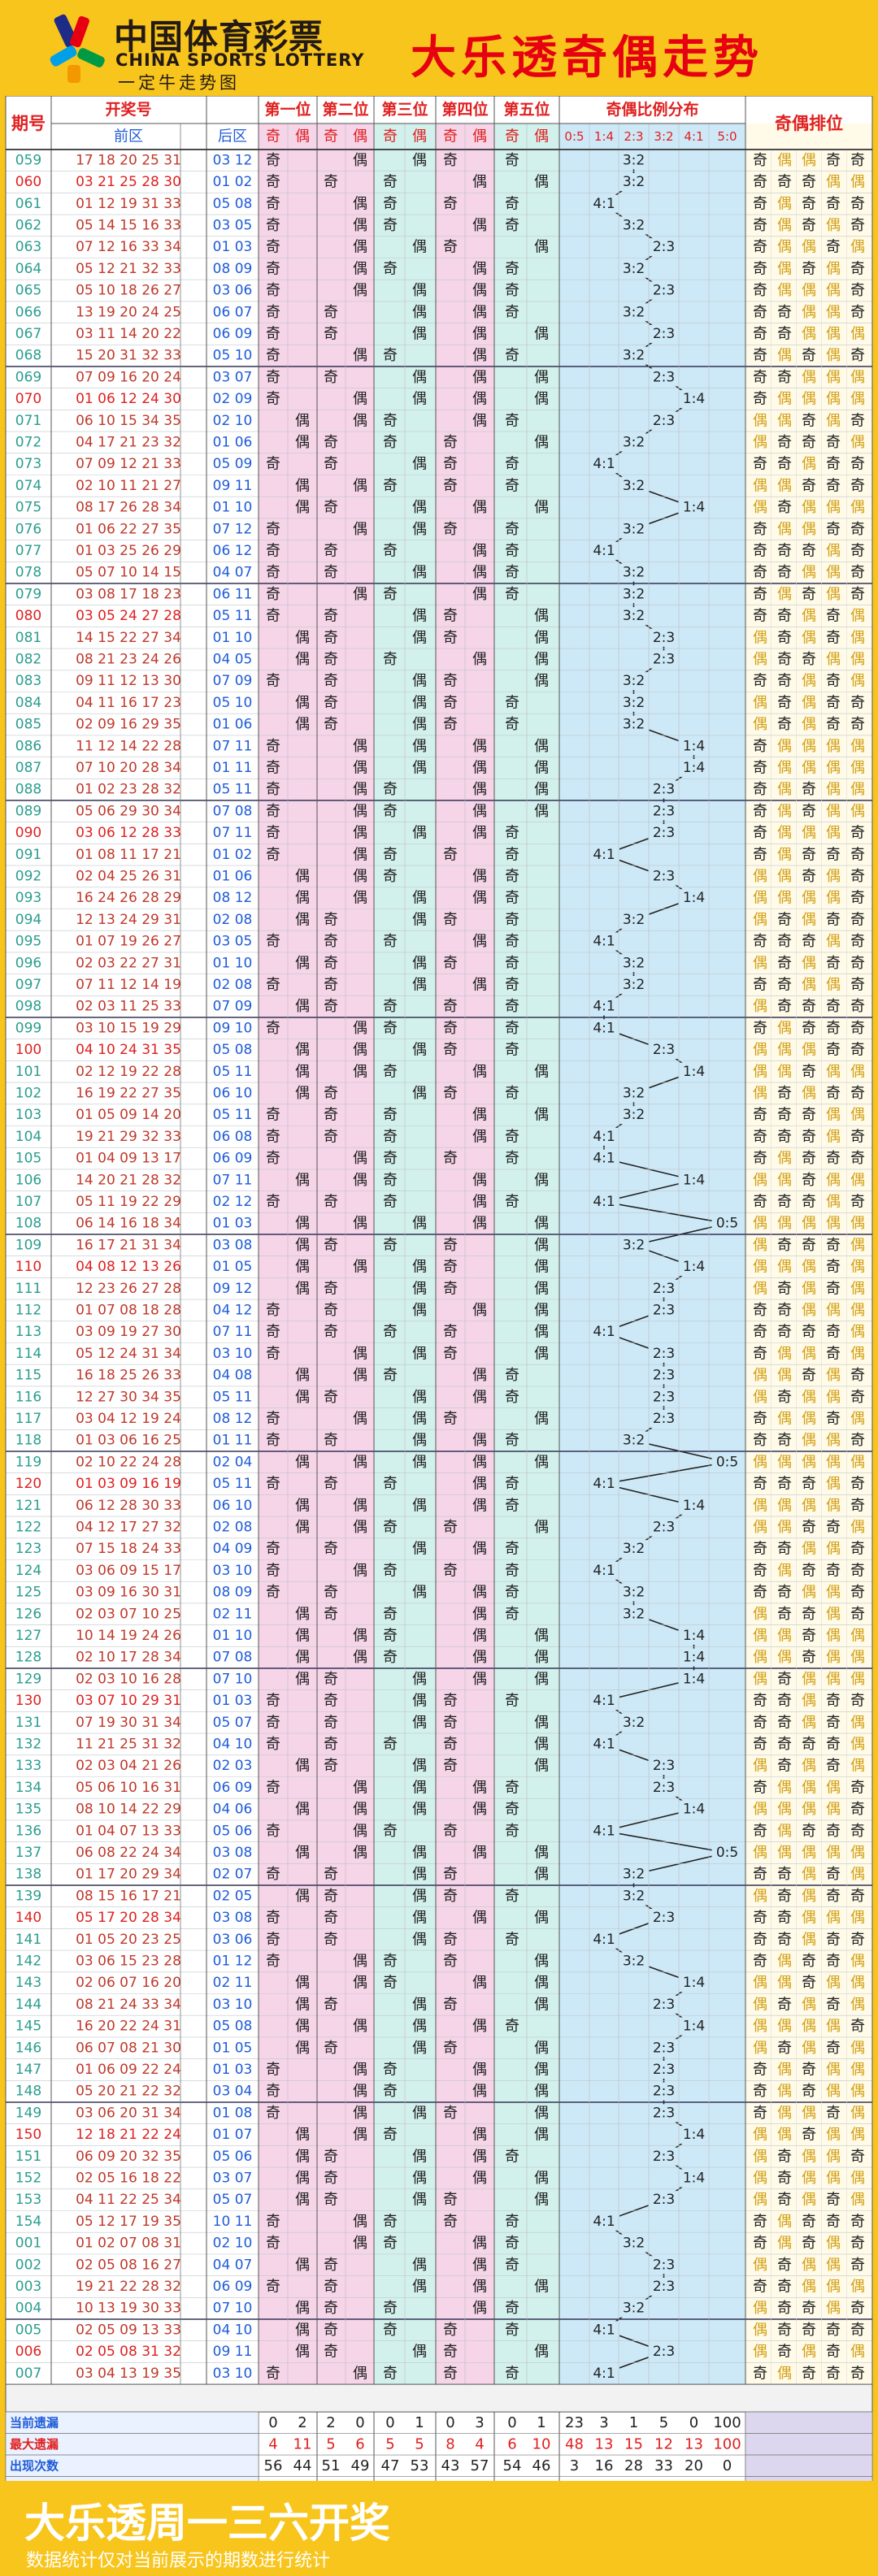 Image resolution: width=878 pixels, height=2576 pixels. What do you see at coordinates (664, 1354) in the screenshot?
I see `ratio-point-114: 2:3` at bounding box center [664, 1354].